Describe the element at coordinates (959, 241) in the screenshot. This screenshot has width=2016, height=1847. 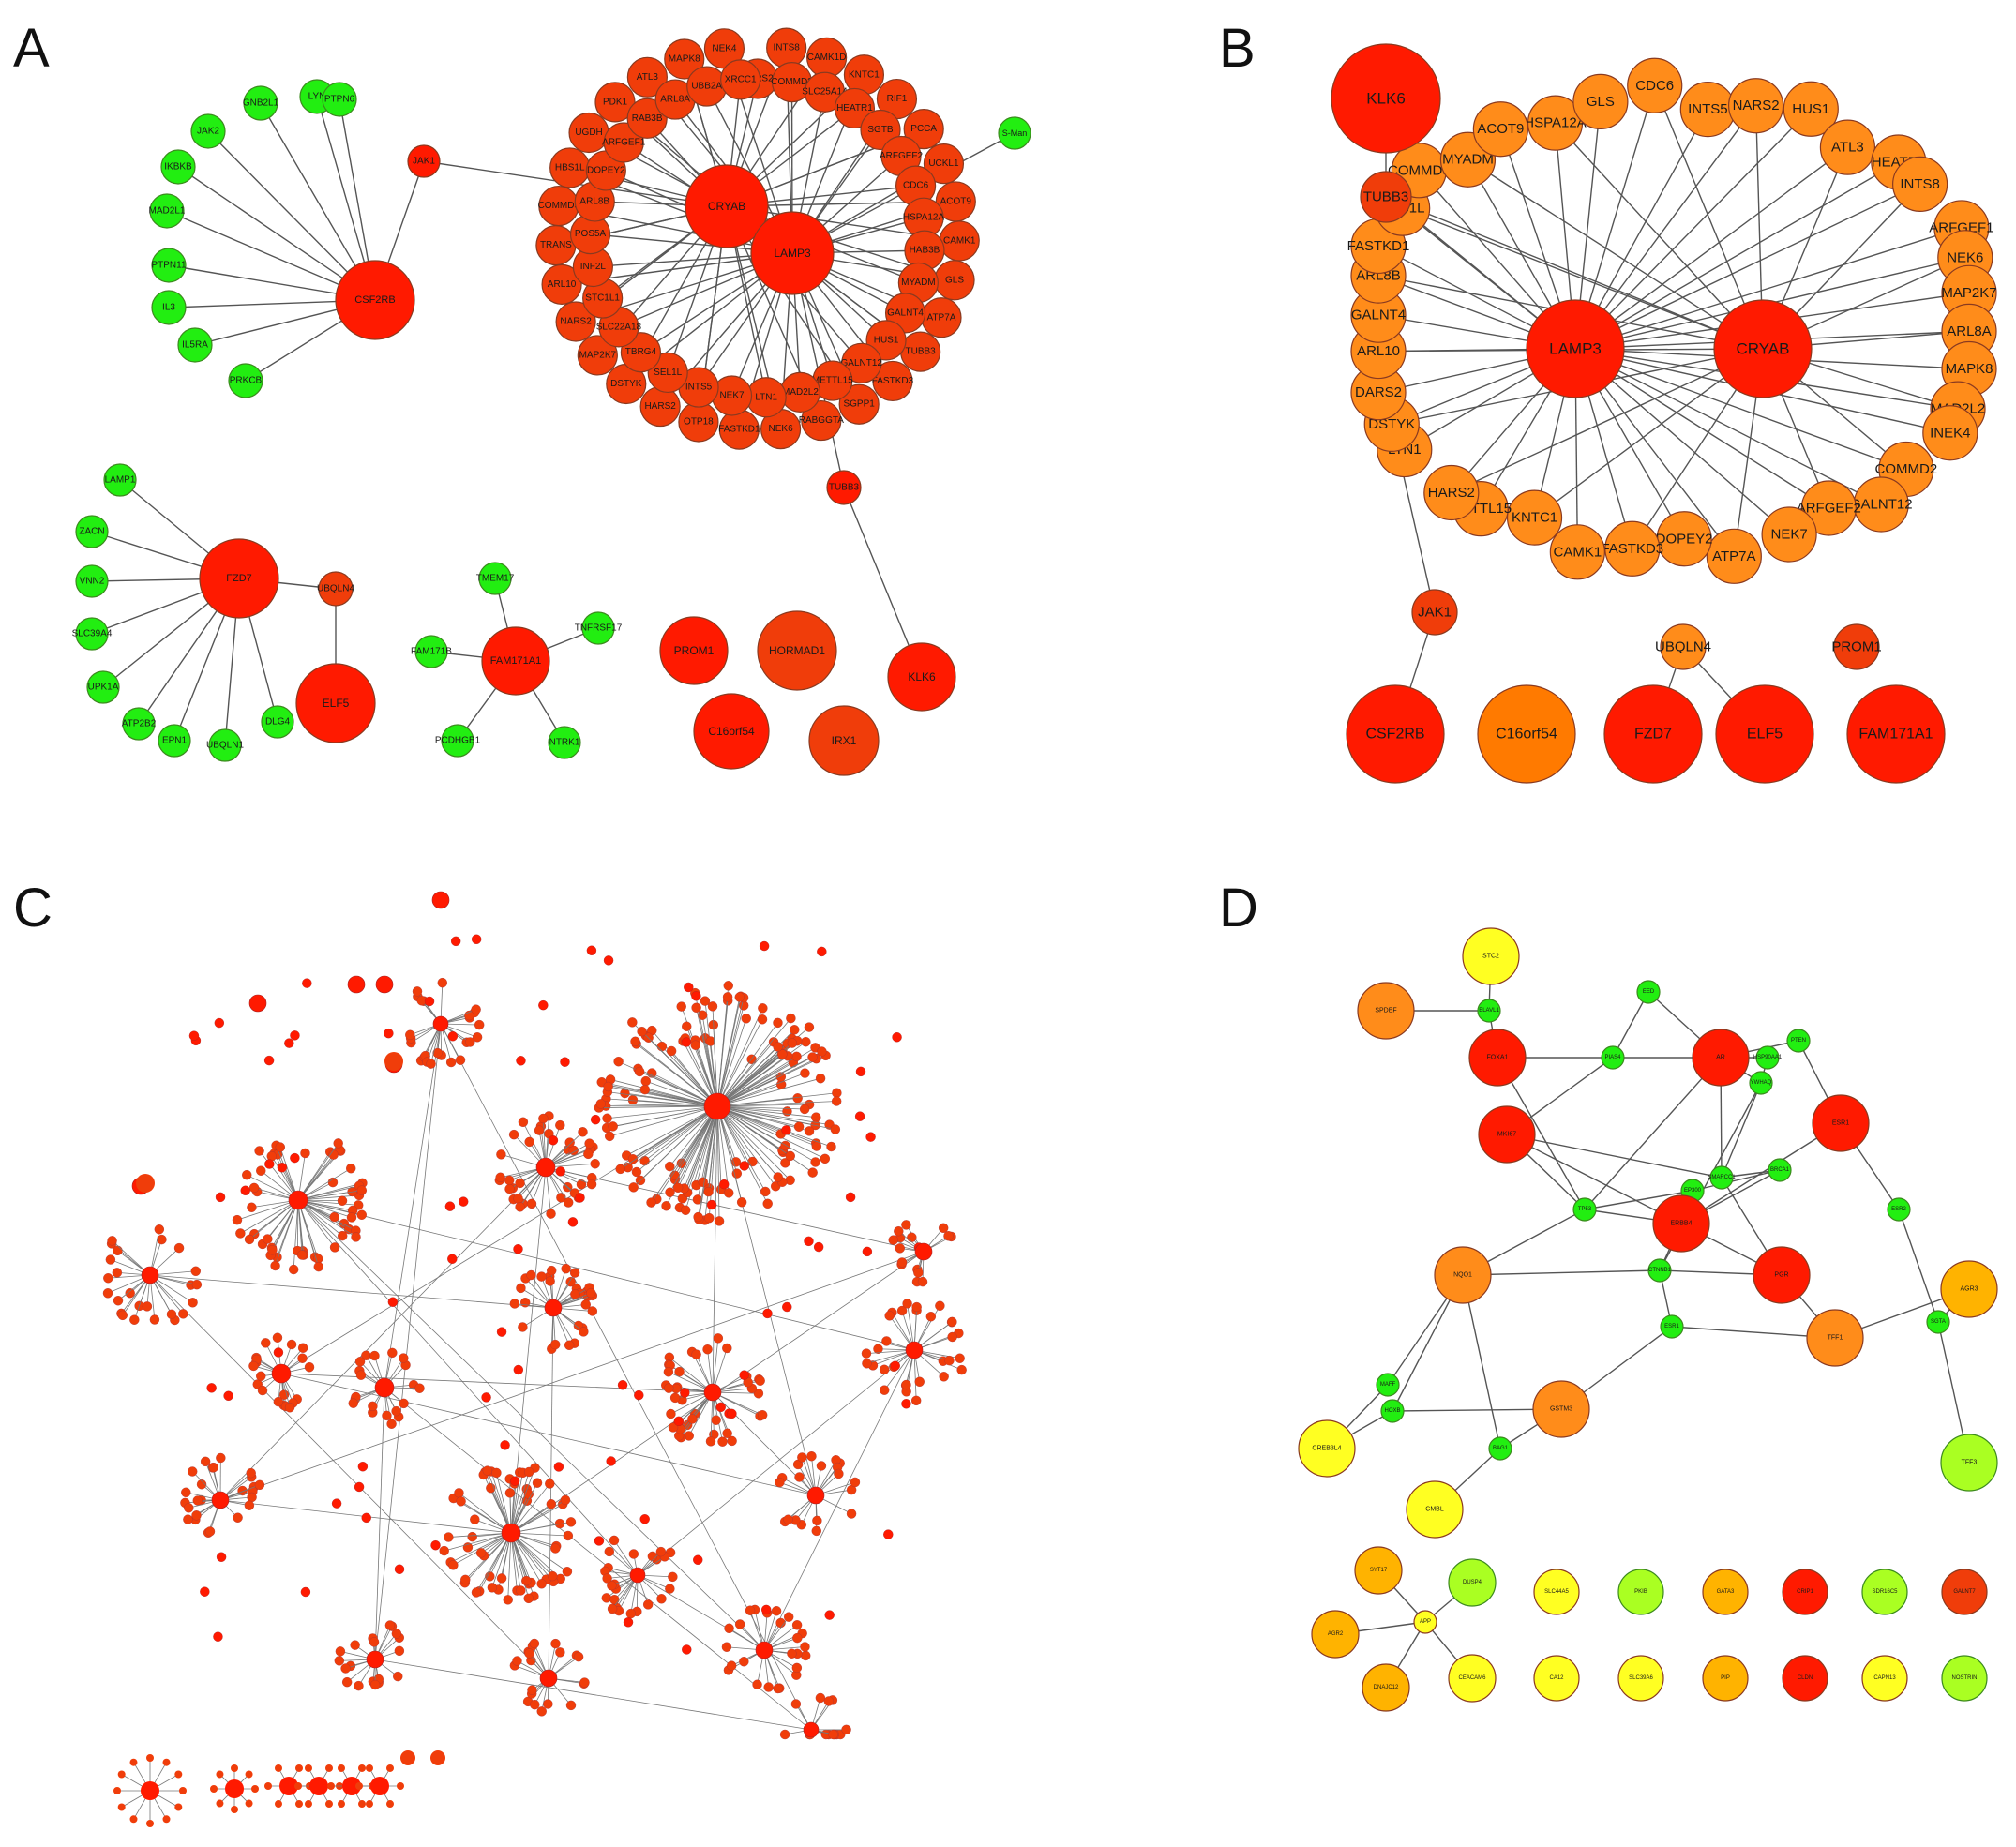
I see `node-label: CAMK1` at that location.